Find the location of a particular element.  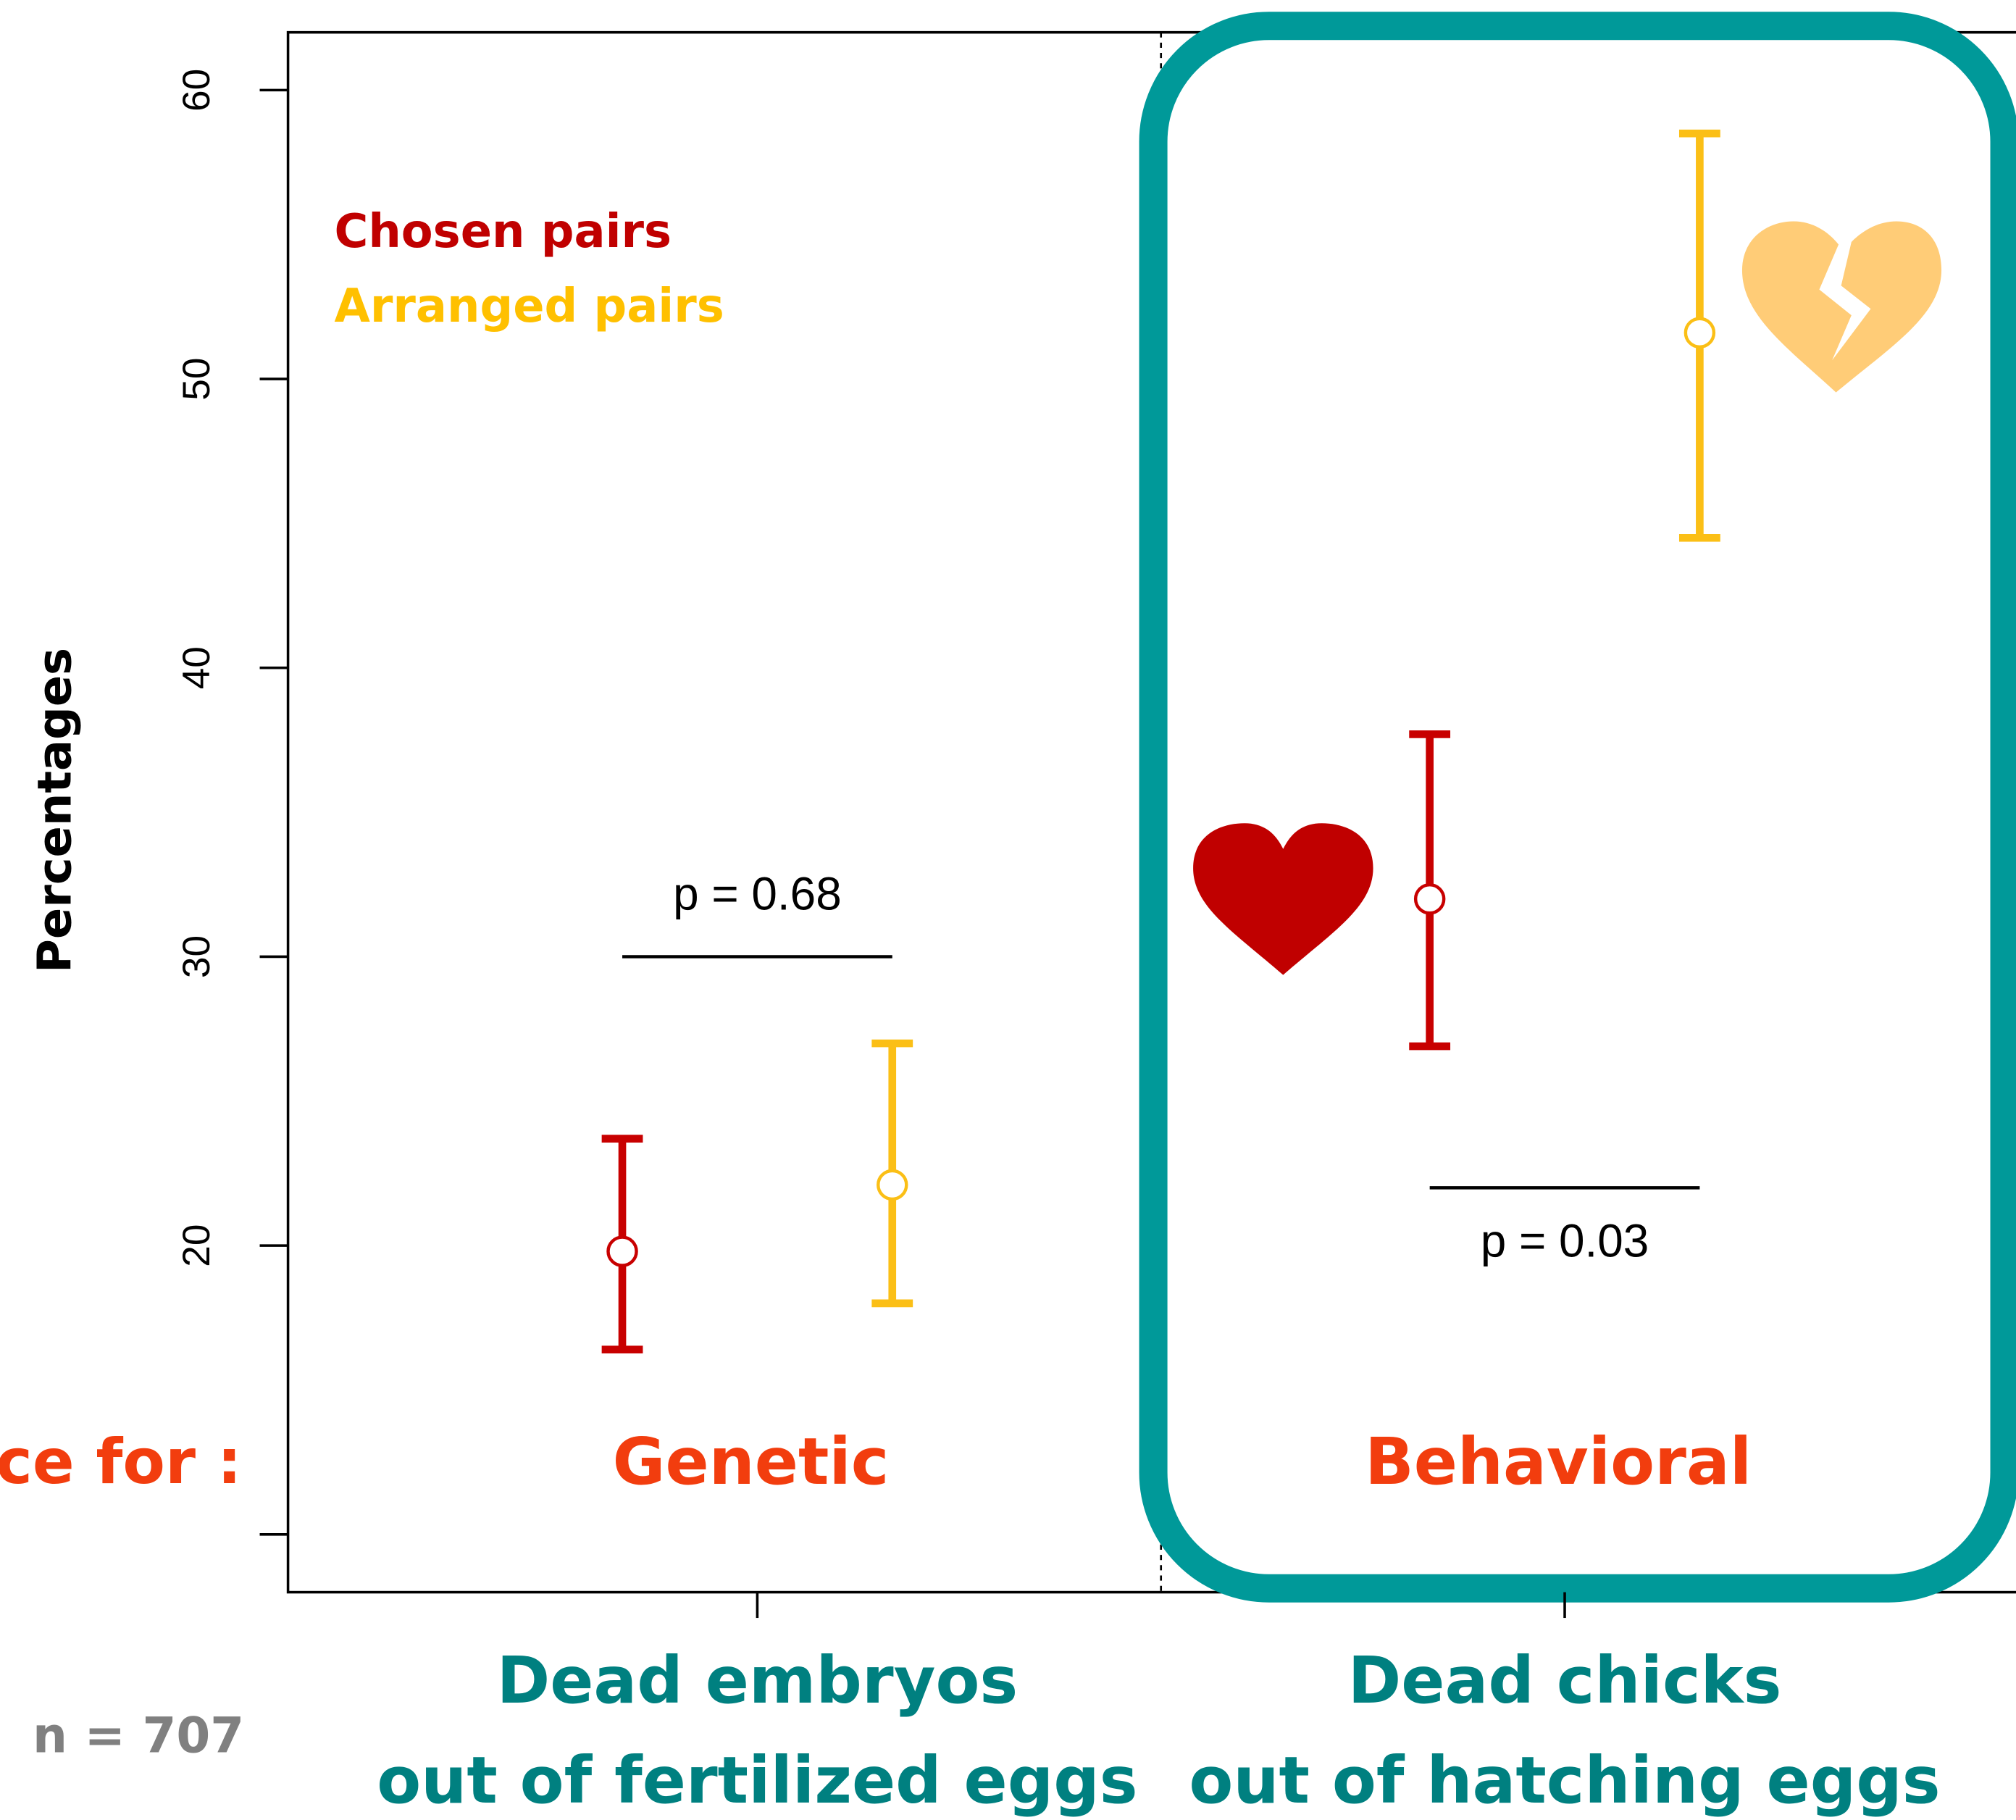

y-tick-label: 40 is located at coordinates (197, 667).